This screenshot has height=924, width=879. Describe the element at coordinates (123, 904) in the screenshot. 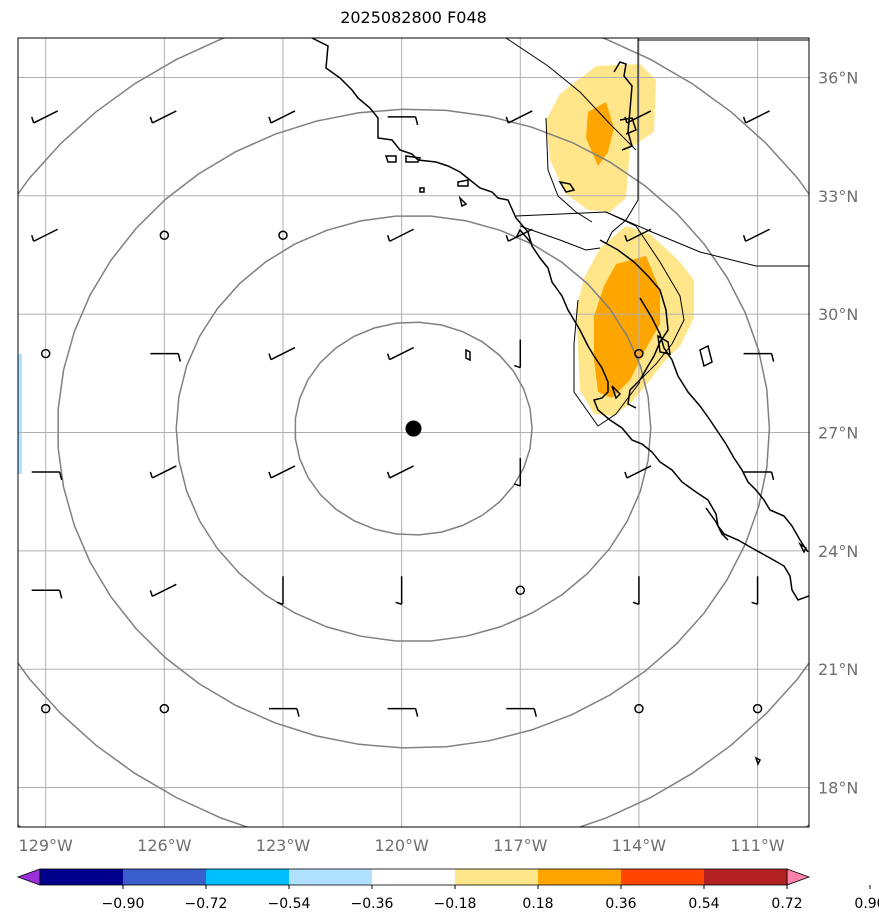

I see `colorbar-tick-label: −0.90` at that location.